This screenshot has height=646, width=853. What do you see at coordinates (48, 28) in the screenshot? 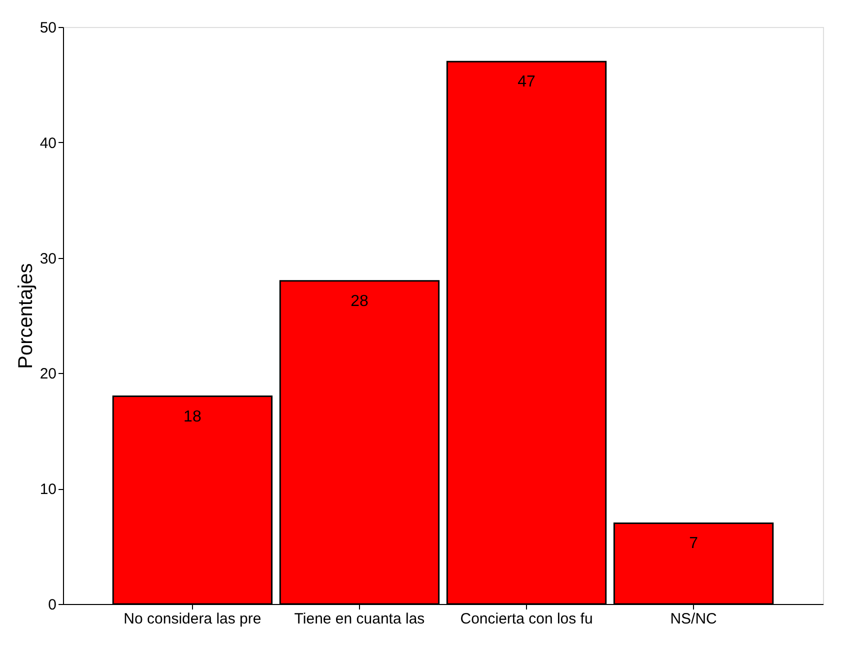
I see `y-tick-label: 50` at bounding box center [48, 28].